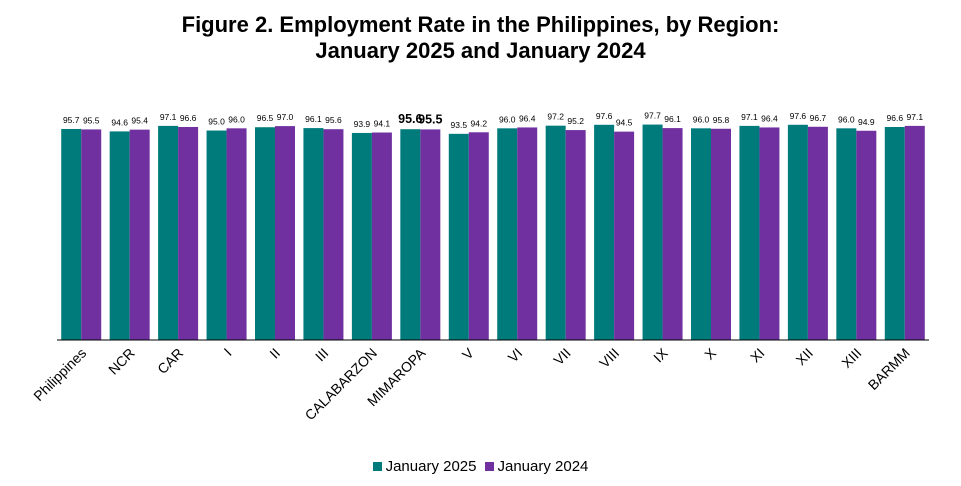 The height and width of the screenshot is (486, 961). Describe the element at coordinates (515, 355) in the screenshot. I see `x-tick-label-vi: VI` at that location.